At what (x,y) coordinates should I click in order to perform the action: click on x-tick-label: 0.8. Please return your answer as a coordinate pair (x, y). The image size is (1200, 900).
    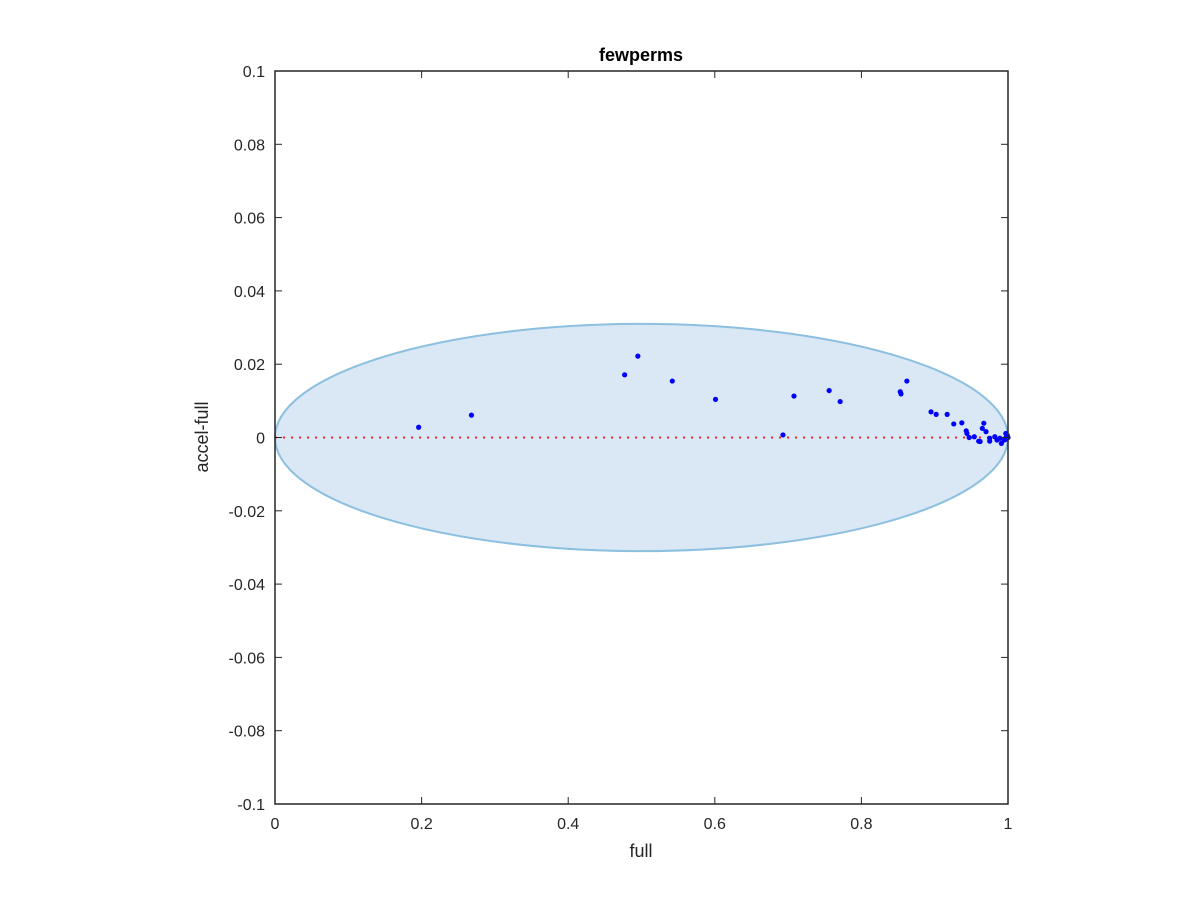
    Looking at the image, I should click on (861, 824).